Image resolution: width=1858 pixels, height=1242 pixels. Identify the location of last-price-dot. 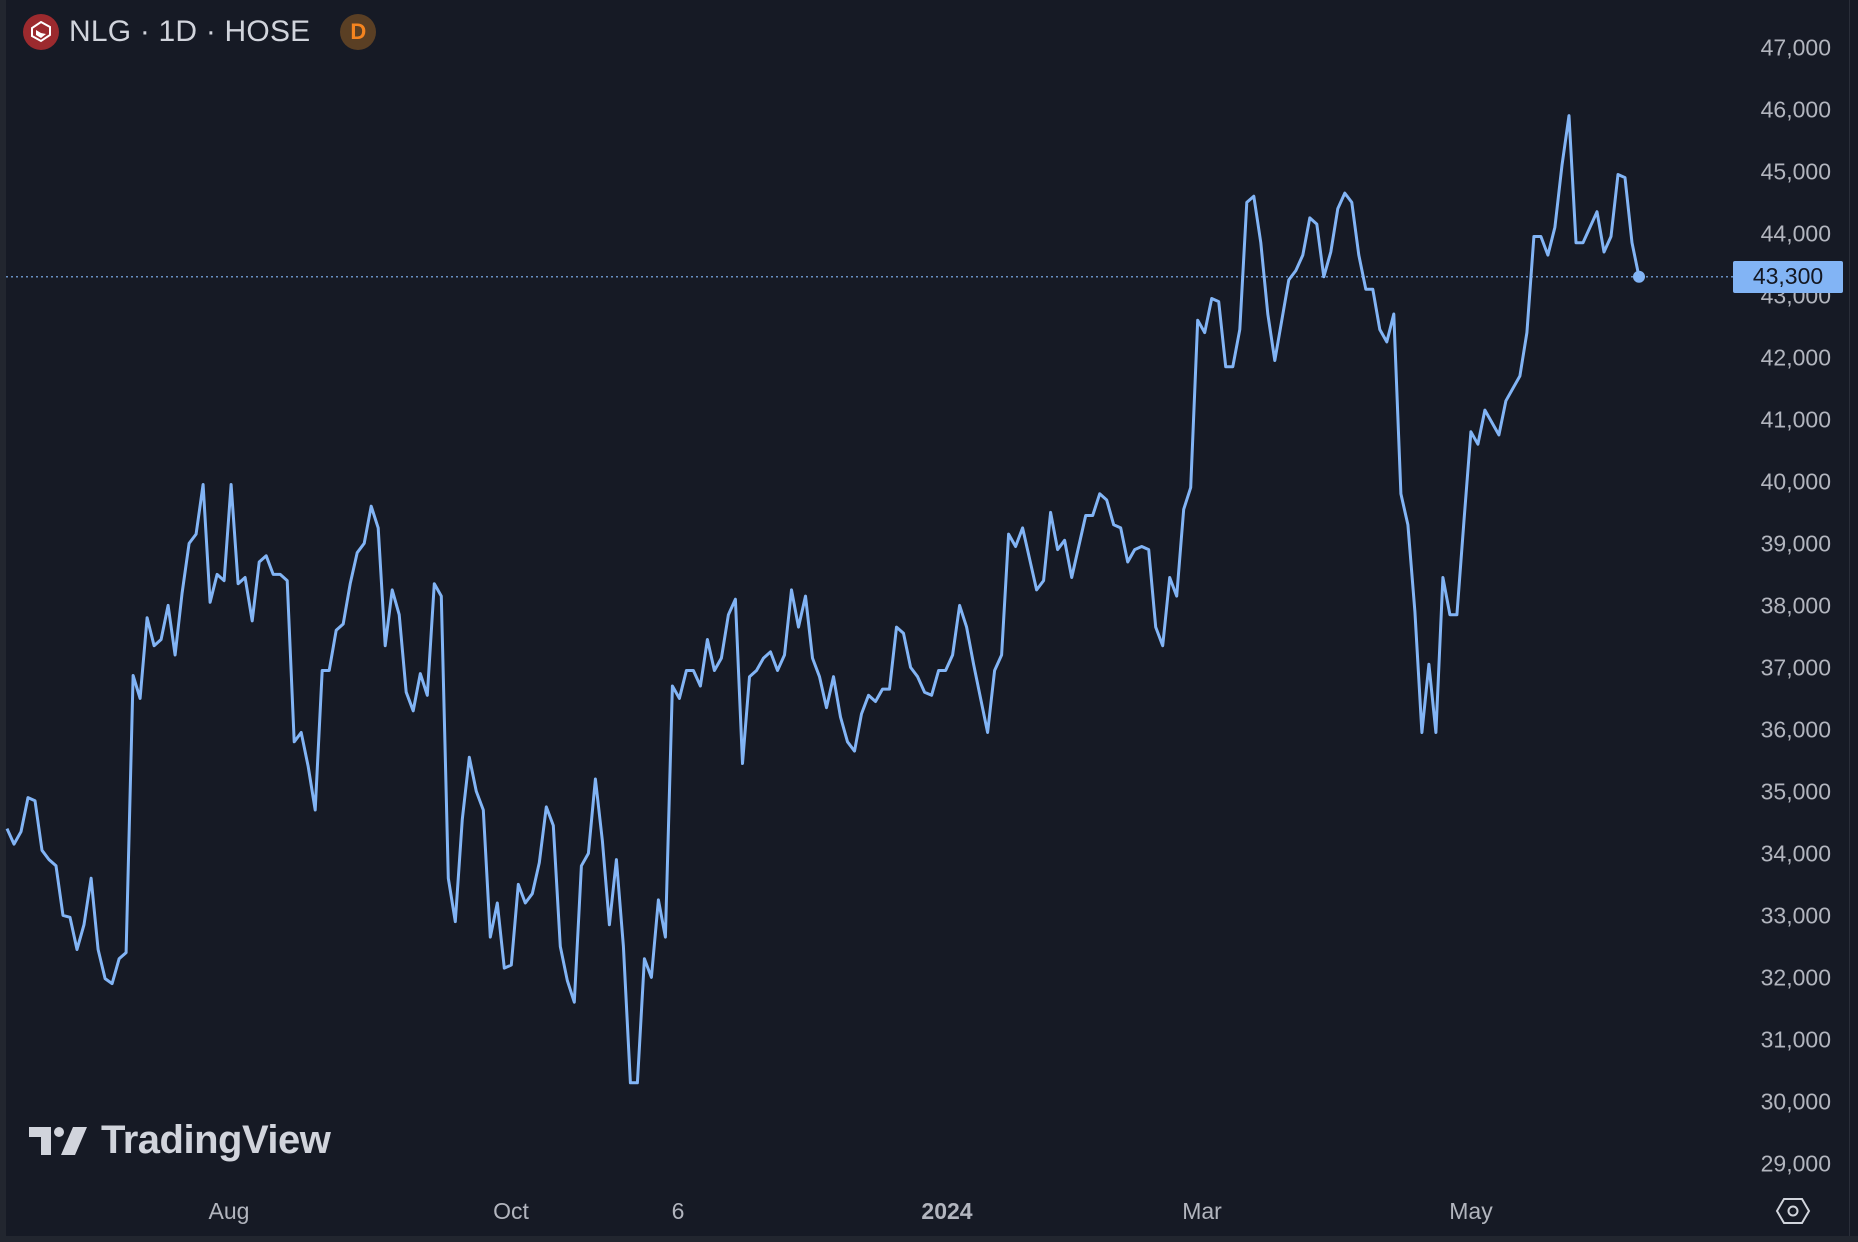
(1639, 276).